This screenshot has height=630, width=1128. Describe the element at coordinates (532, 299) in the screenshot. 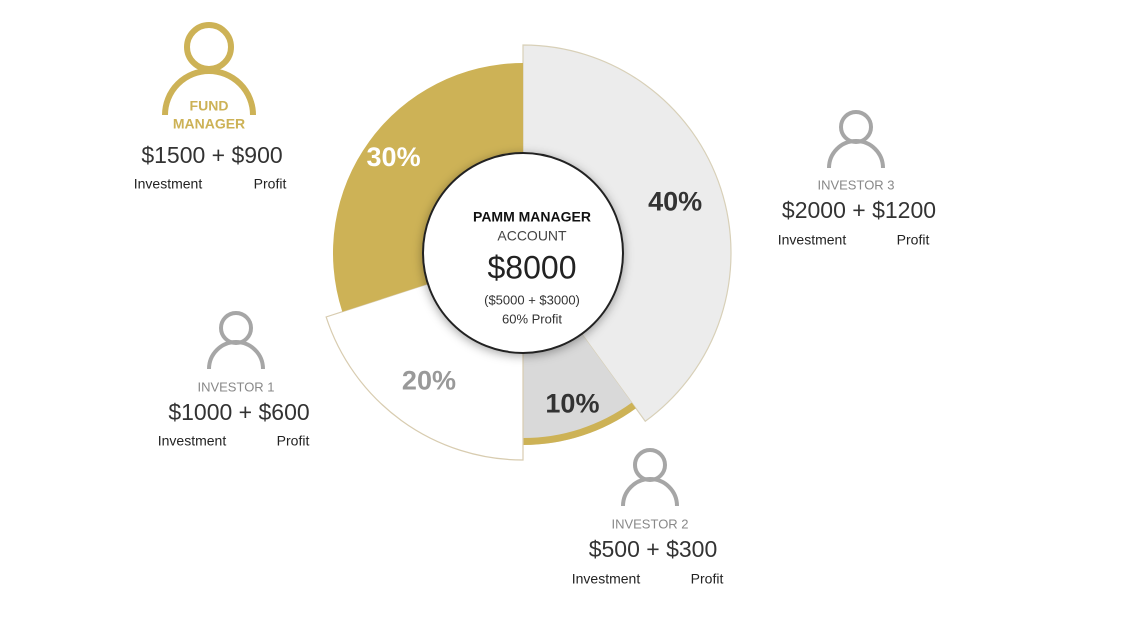

I see `center-breakdown: ($5000 + $3000)` at that location.